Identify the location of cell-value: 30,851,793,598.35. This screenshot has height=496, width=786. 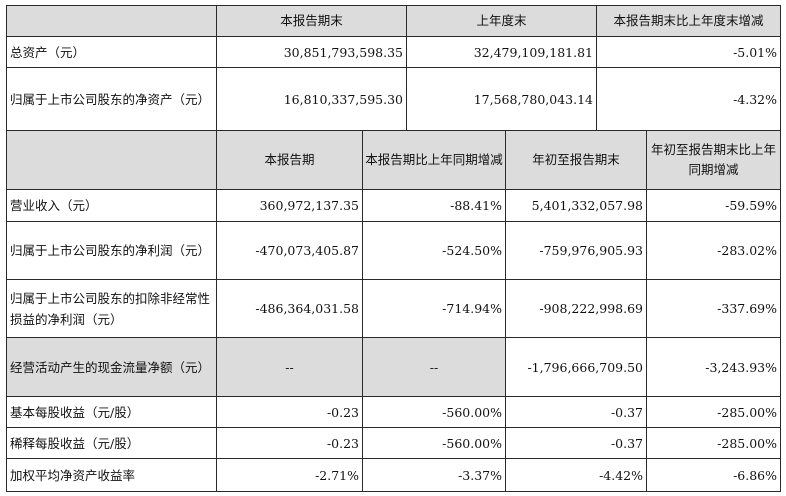
(311, 52).